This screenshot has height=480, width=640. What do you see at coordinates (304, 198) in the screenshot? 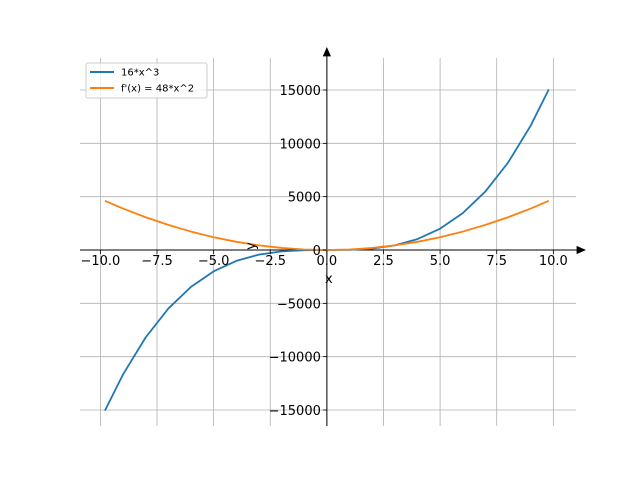
I see `y-tick-label-4: 5000` at bounding box center [304, 198].